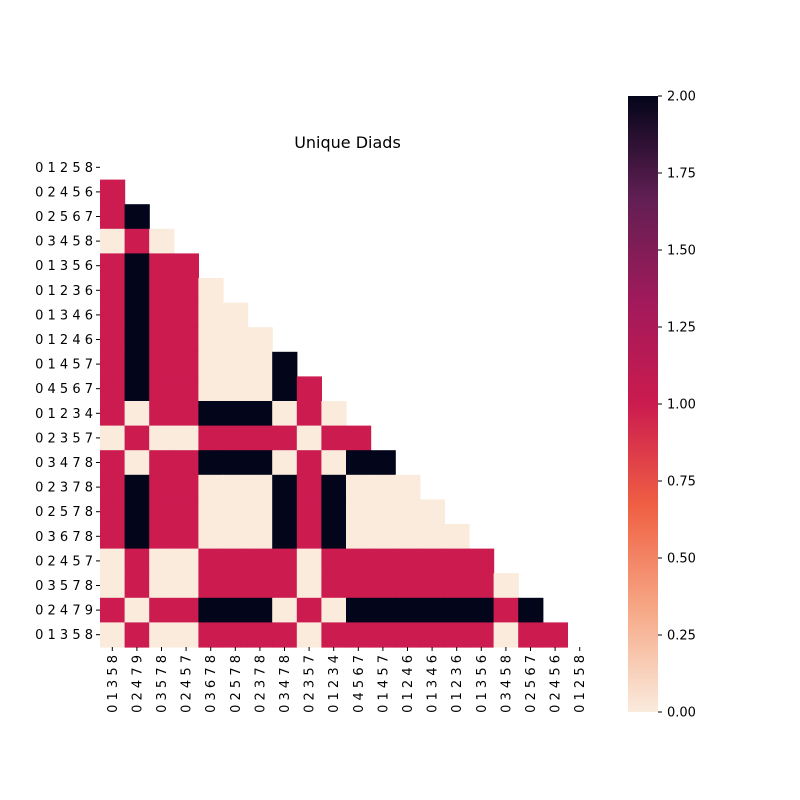 The height and width of the screenshot is (800, 800). Describe the element at coordinates (285, 684) in the screenshot. I see `x-tick-label: 0 3 4 7 8` at that location.